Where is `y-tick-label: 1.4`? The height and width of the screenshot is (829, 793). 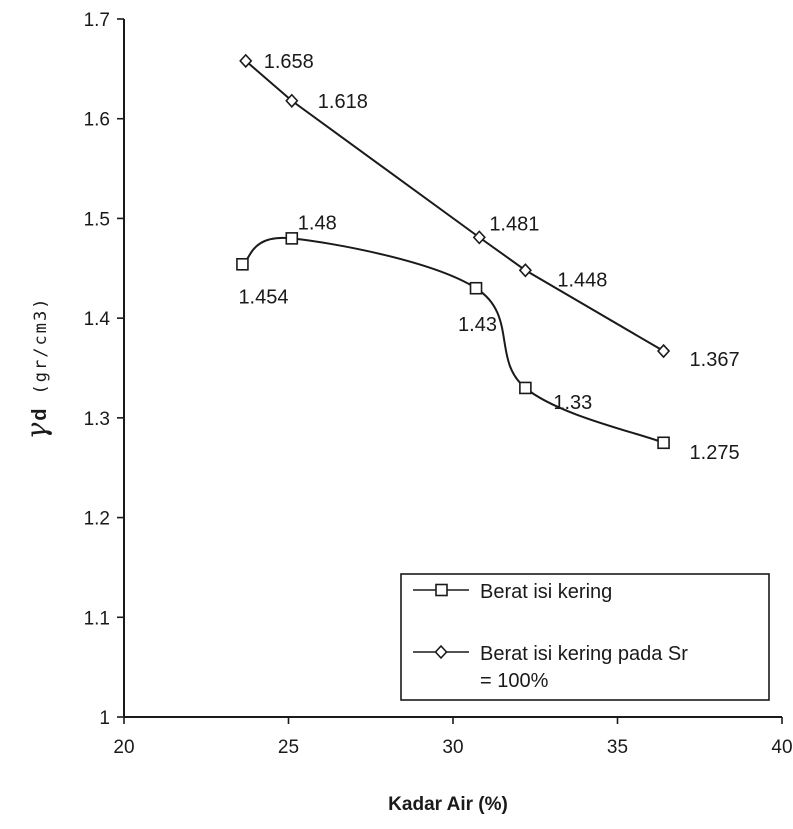
y-tick-label: 1.4 is located at coordinates (97, 319).